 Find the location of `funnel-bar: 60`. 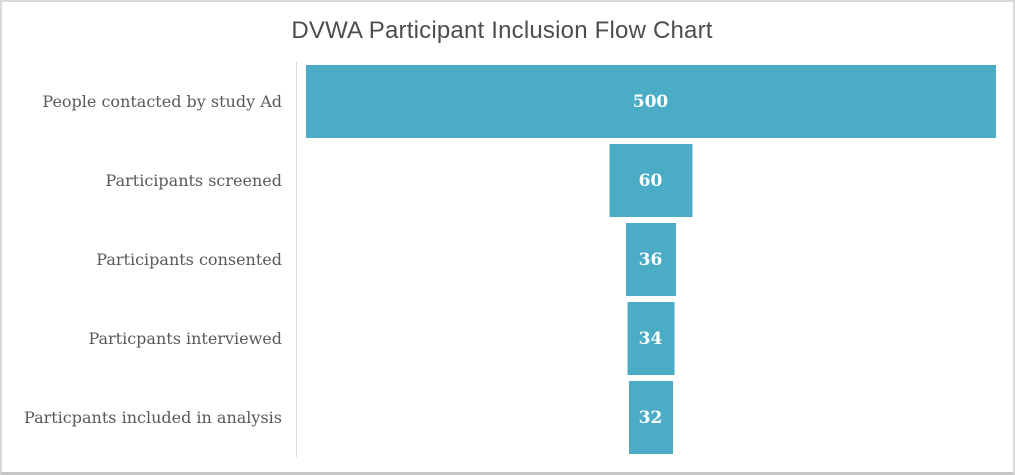

funnel-bar: 60 is located at coordinates (650, 180).